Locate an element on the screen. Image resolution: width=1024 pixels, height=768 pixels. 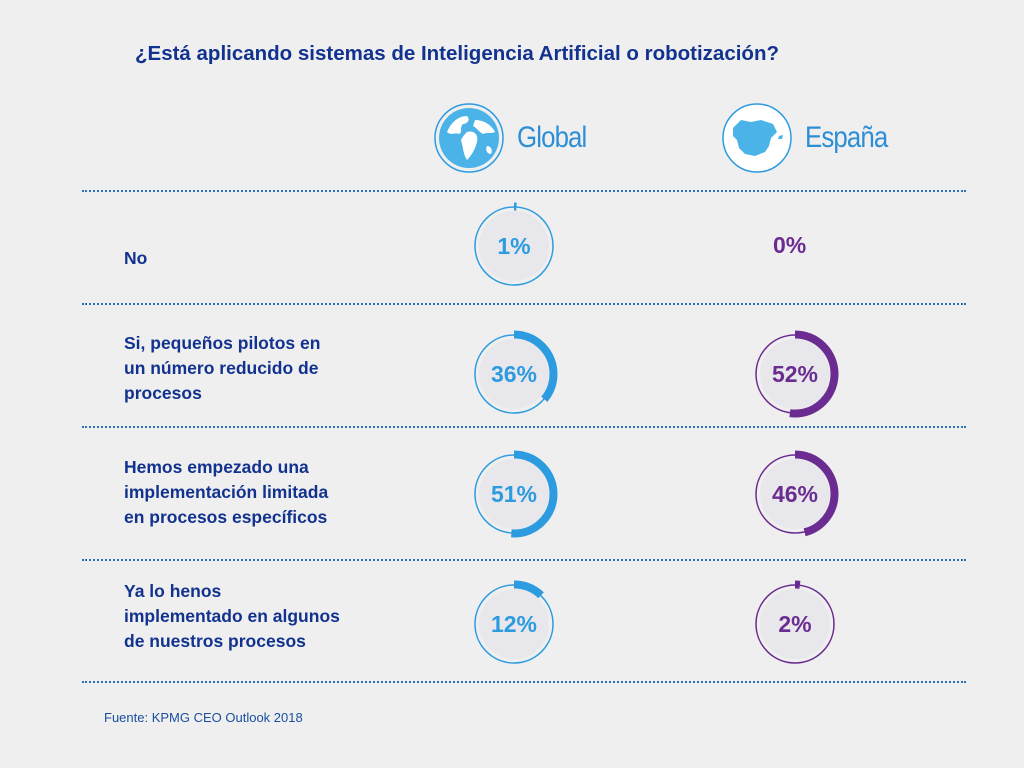
source-note: Fuente: KPMG CEO Outlook 2018 is located at coordinates (203, 717).